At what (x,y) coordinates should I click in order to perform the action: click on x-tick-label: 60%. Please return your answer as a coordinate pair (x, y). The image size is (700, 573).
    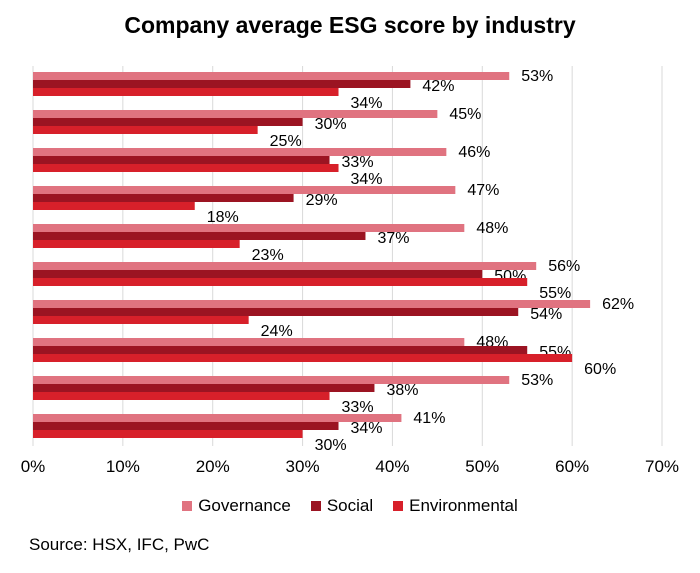
    Looking at the image, I should click on (572, 466).